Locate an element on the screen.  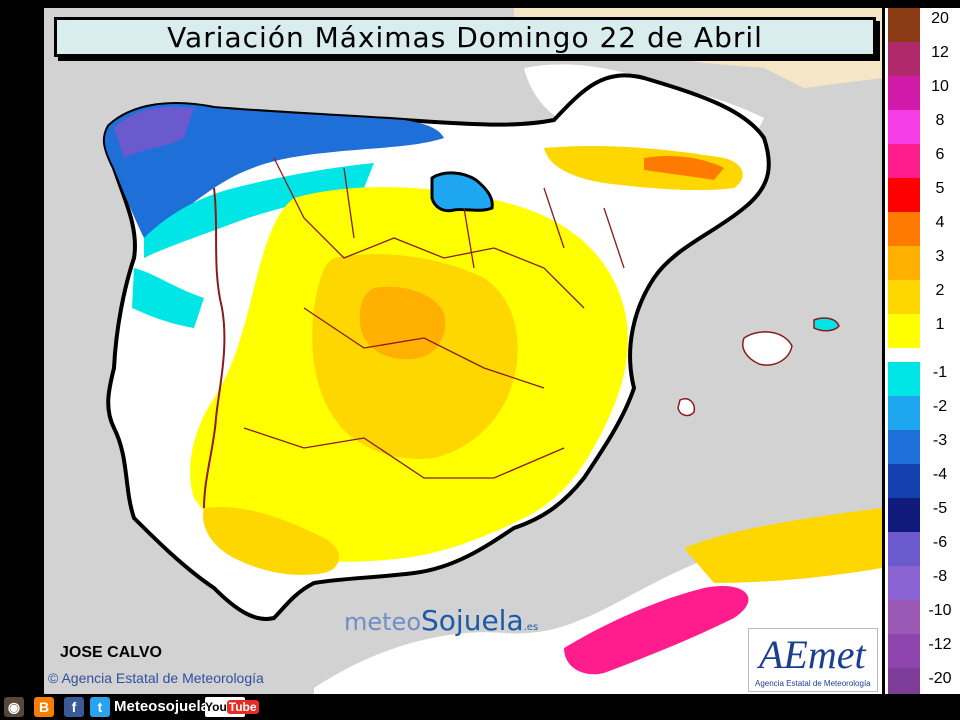
legend-label: -1 is located at coordinates (940, 372).